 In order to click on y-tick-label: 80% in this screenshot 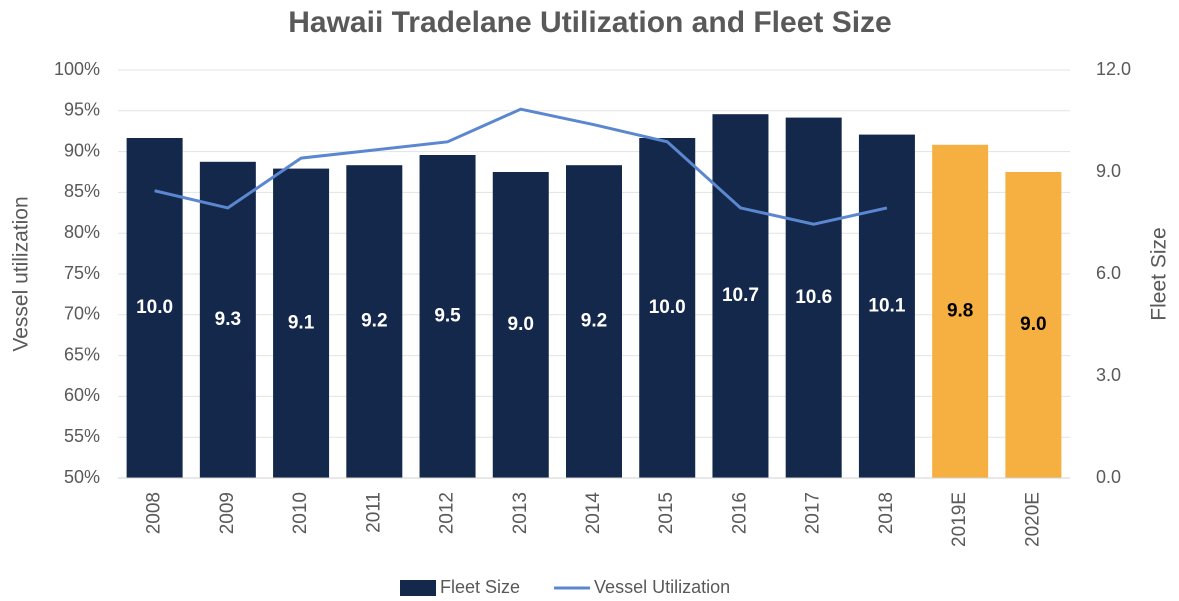, I will do `click(82, 232)`.